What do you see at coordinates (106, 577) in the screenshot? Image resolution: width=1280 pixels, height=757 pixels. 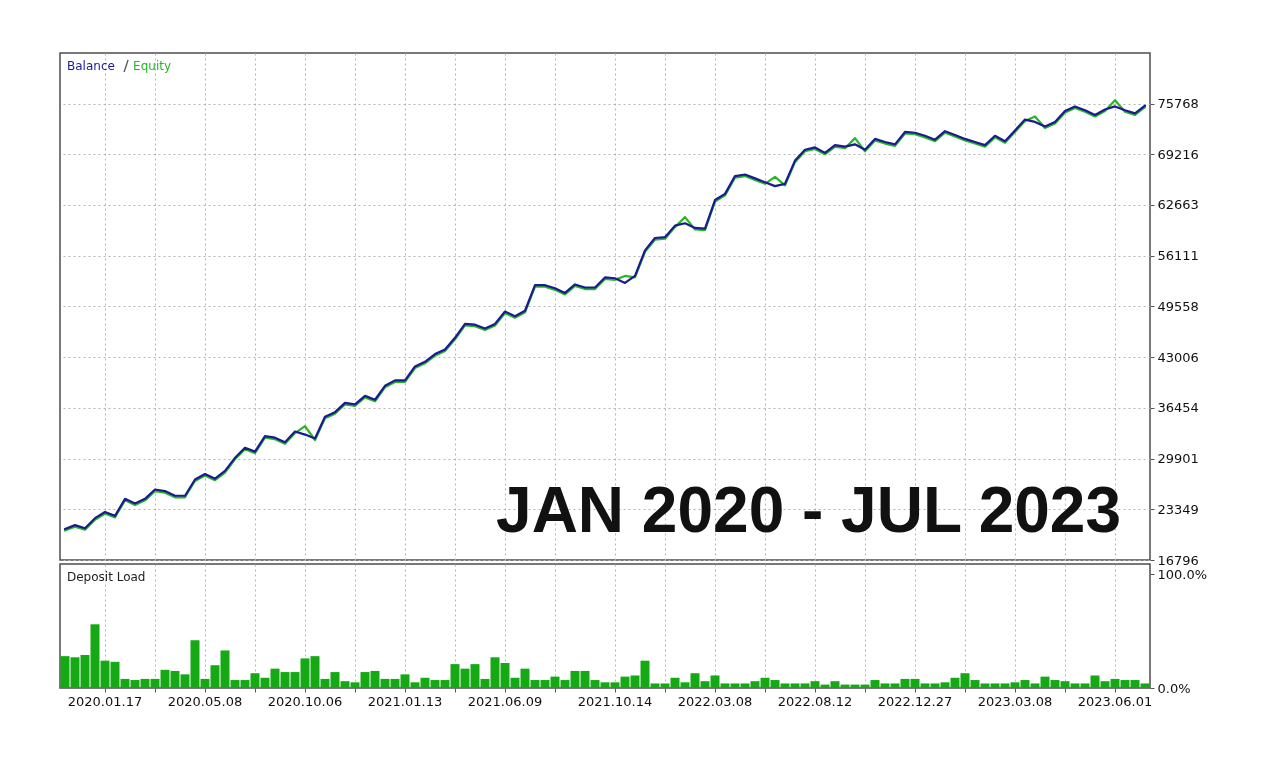 I see `text: Deposit Load` at bounding box center [106, 577].